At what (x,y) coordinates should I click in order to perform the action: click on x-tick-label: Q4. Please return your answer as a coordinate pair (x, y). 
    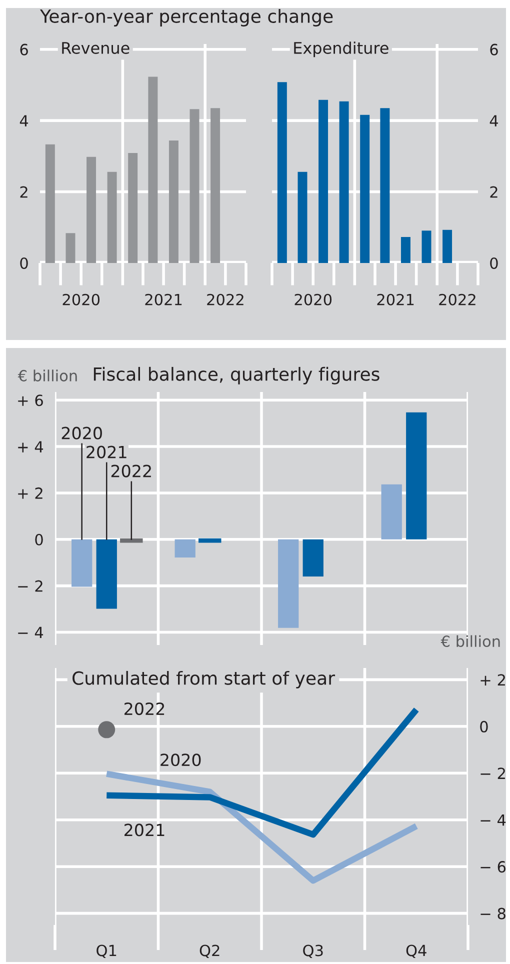
    Looking at the image, I should click on (416, 951).